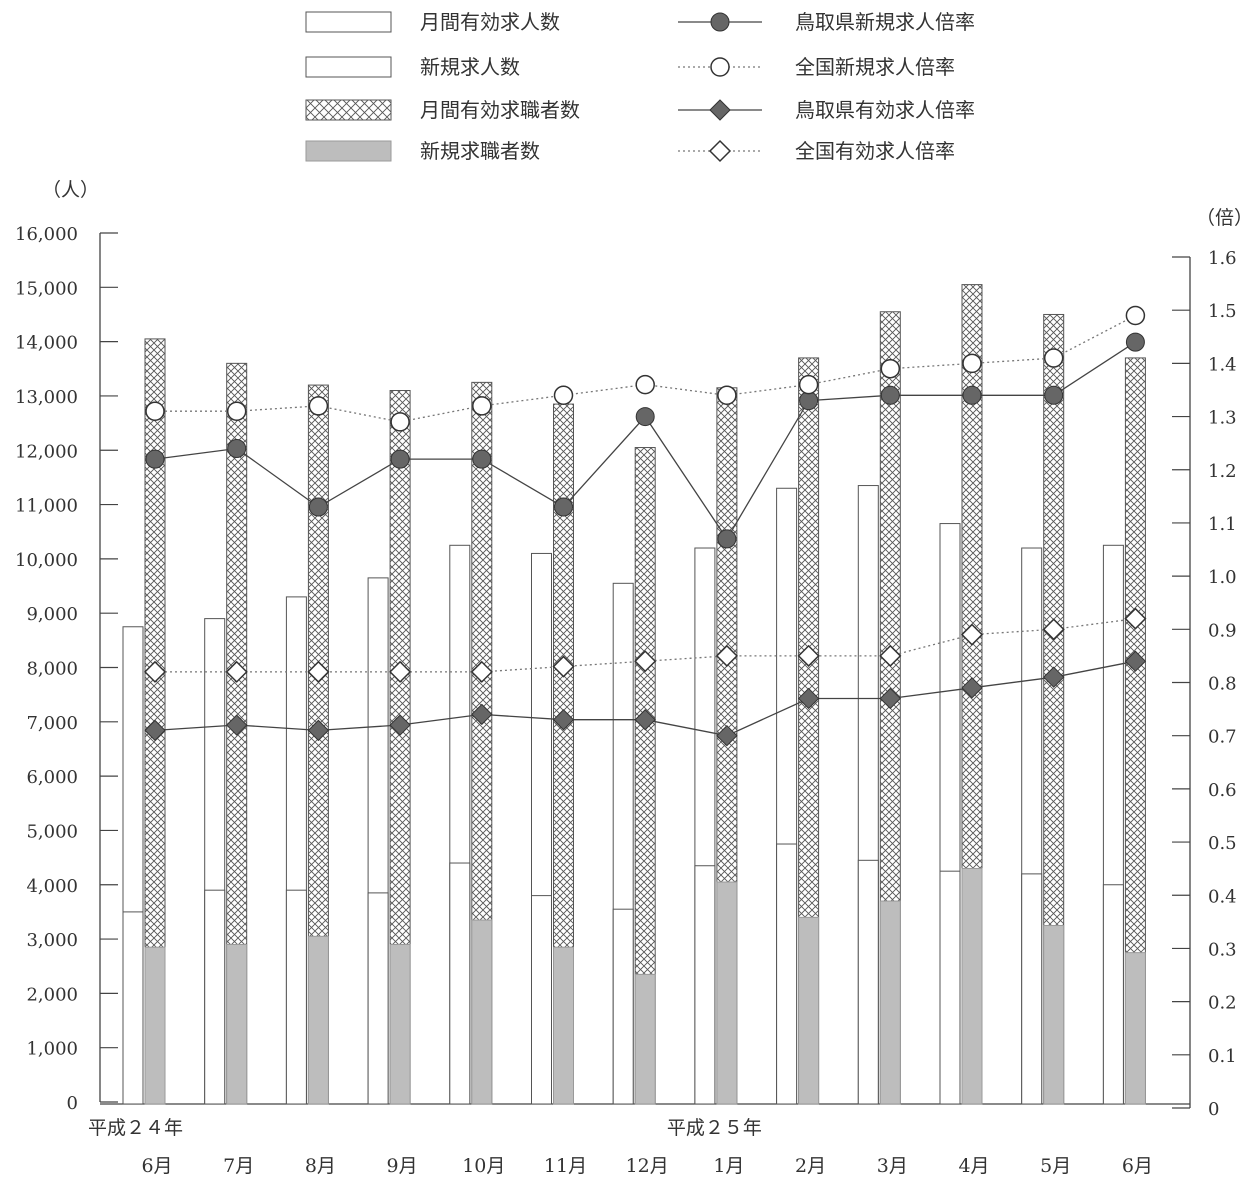  What do you see at coordinates (52, 723) in the screenshot?
I see `left-axis-tick-label: 7,000` at bounding box center [52, 723].